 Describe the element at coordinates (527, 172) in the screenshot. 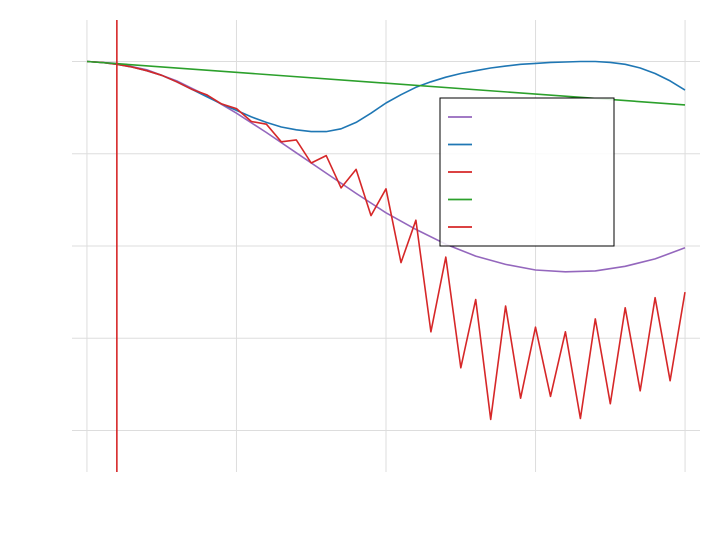

I see `legend` at that location.